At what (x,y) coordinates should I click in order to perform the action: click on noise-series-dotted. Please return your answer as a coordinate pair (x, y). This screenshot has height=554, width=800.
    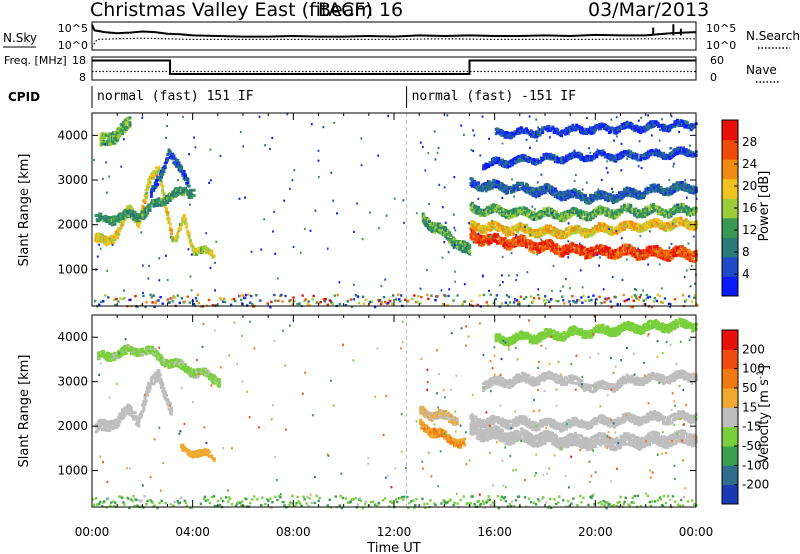
    Looking at the image, I should click on (393, 42).